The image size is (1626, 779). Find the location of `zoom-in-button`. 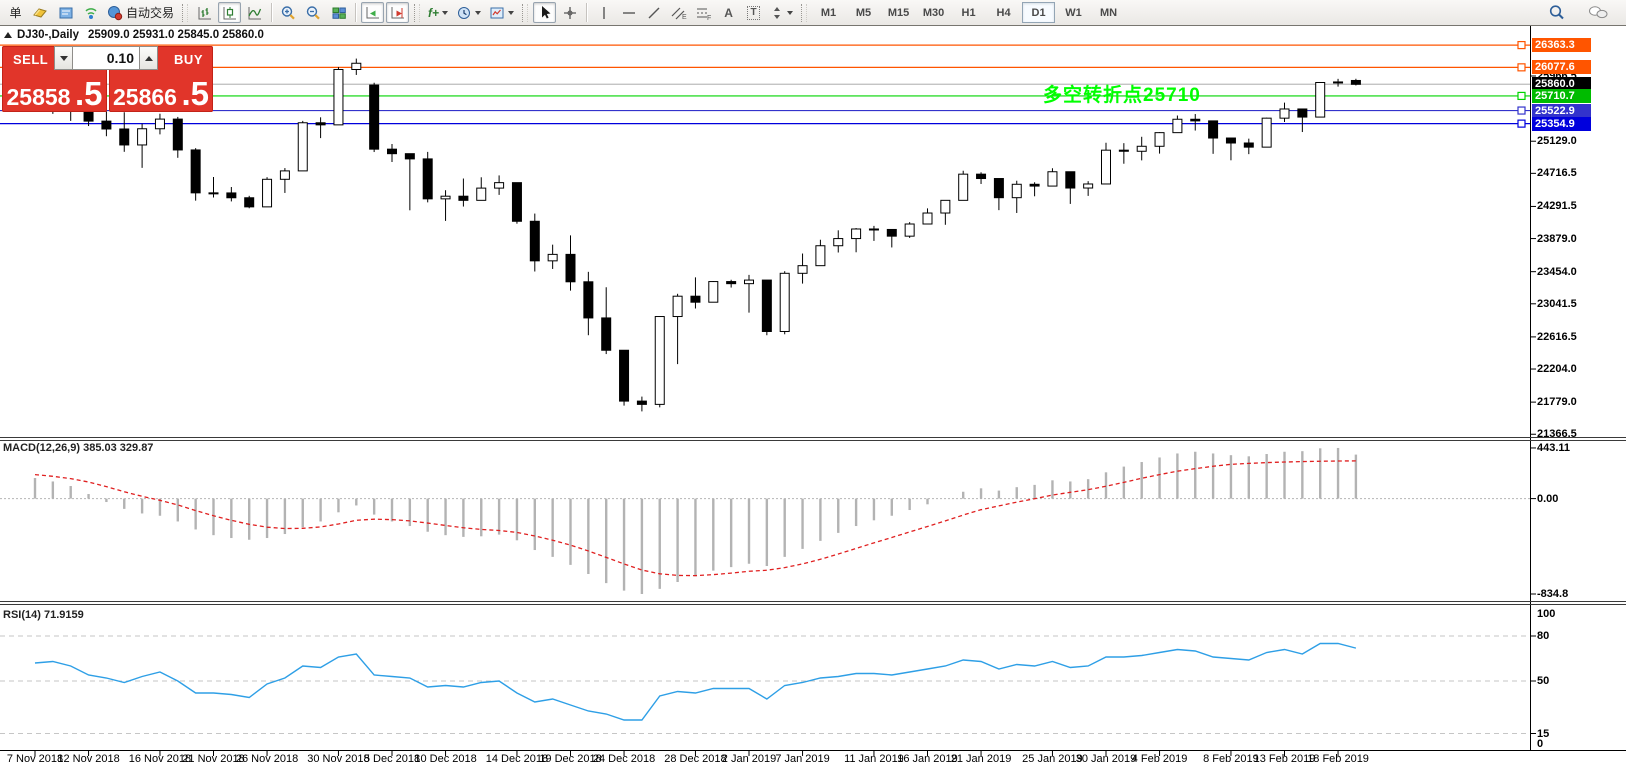

zoom-in-button is located at coordinates (288, 12).